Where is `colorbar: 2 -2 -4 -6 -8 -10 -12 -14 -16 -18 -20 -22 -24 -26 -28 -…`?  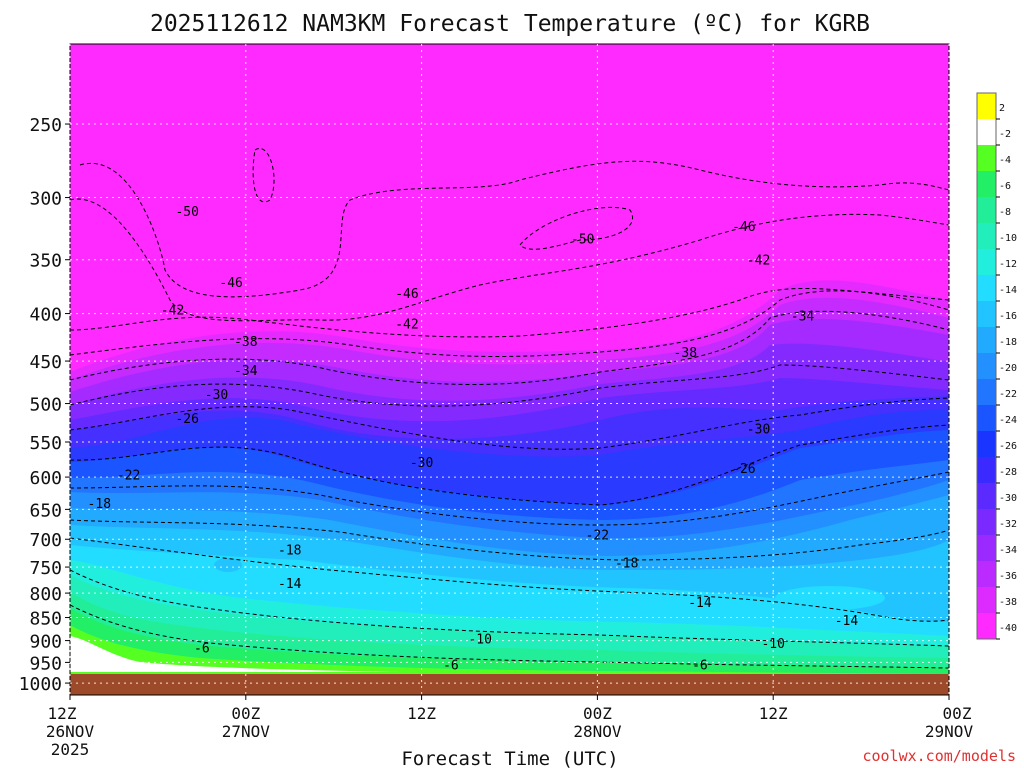 colorbar: 2 -2 -4 -6 -8 -10 -12 -14 -16 -18 -20 -22 -24 -26 -28 -… is located at coordinates (996, 366).